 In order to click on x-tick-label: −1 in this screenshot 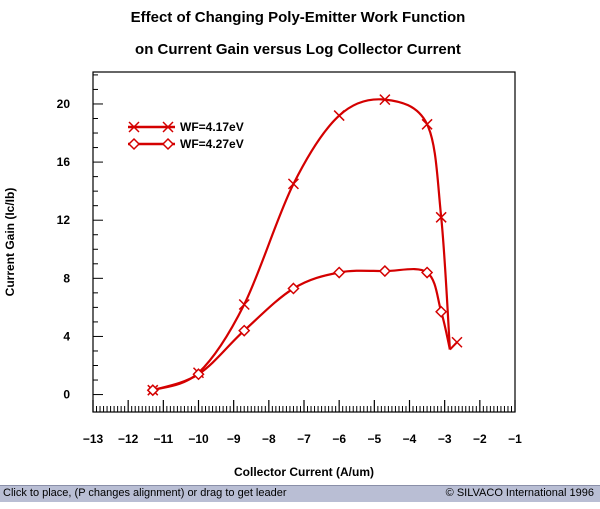, I will do `click(515, 439)`.